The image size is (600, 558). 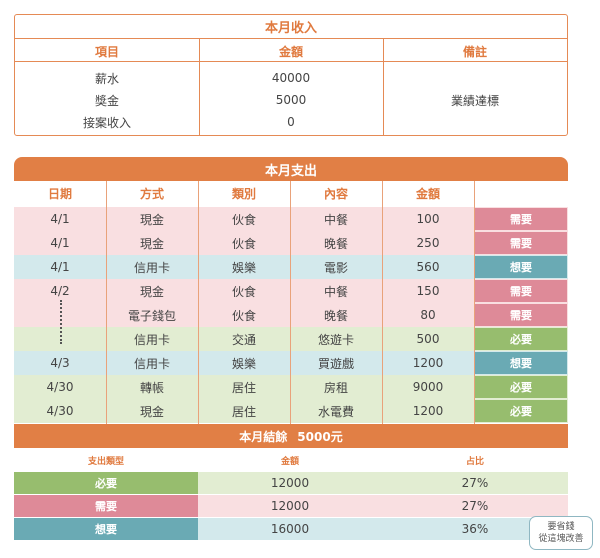 What do you see at coordinates (335, 339) in the screenshot?
I see `expense-content-cell: 悠遊卡` at bounding box center [335, 339].